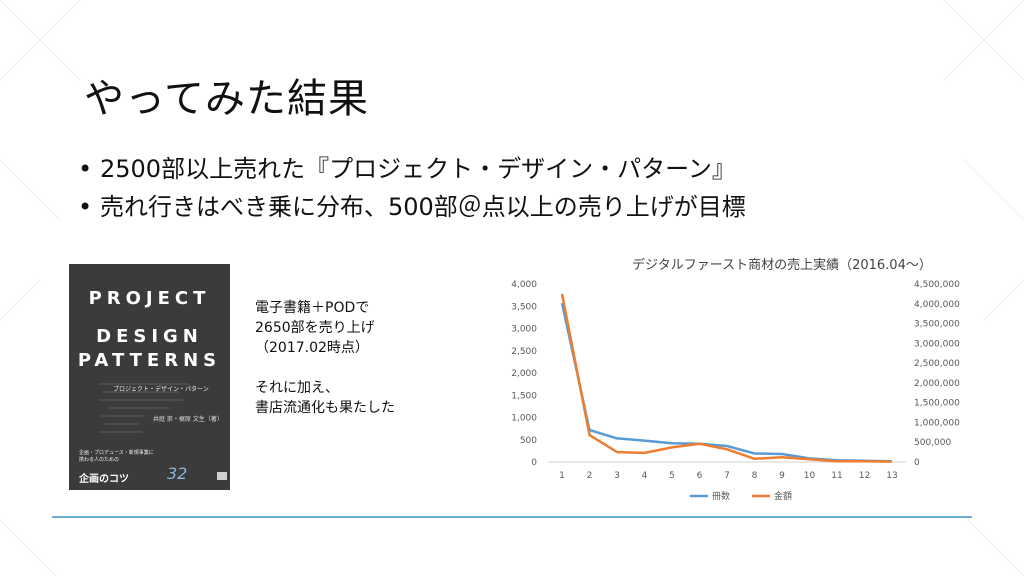 The width and height of the screenshot is (1024, 576). I want to click on bottom-divider, so click(512, 517).